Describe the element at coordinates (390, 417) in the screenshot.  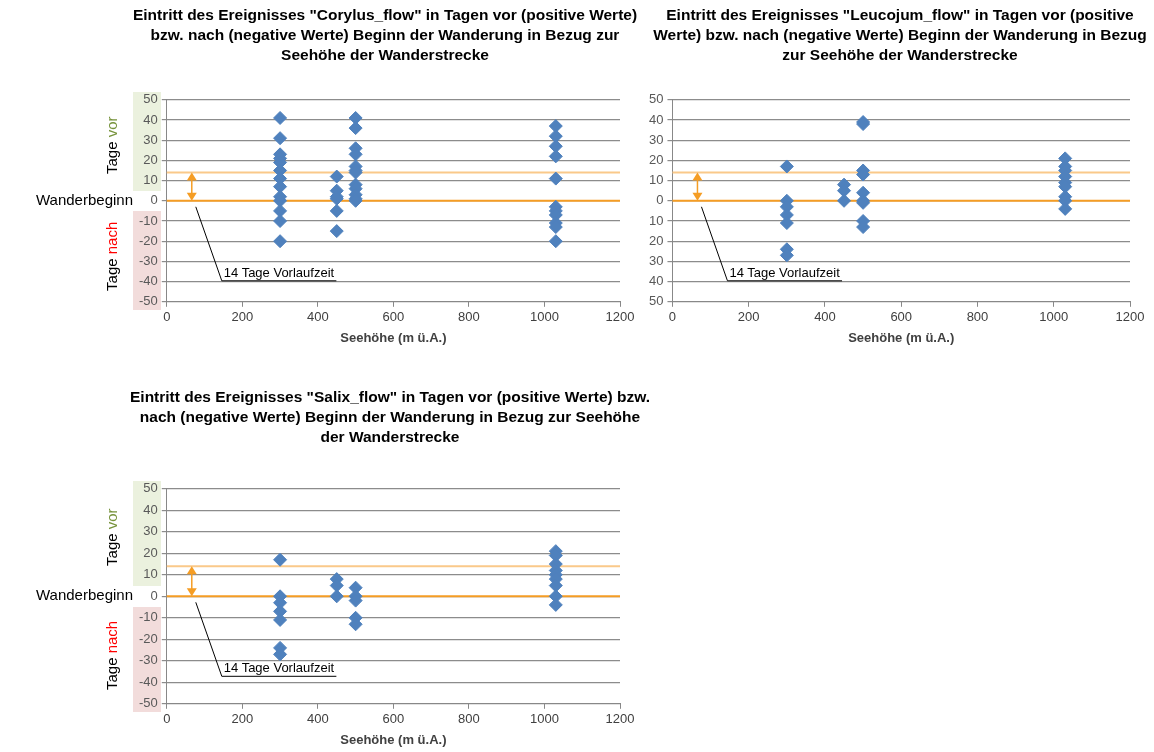
I see `chart-title: Eintritt des Ereignisses "Salix_flow" in Tagen vor (positive Werte) bzw. nach (negative Werte) Beginn der Wanderung in Bezug zur Seehöhe der Wanderstrecke` at that location.